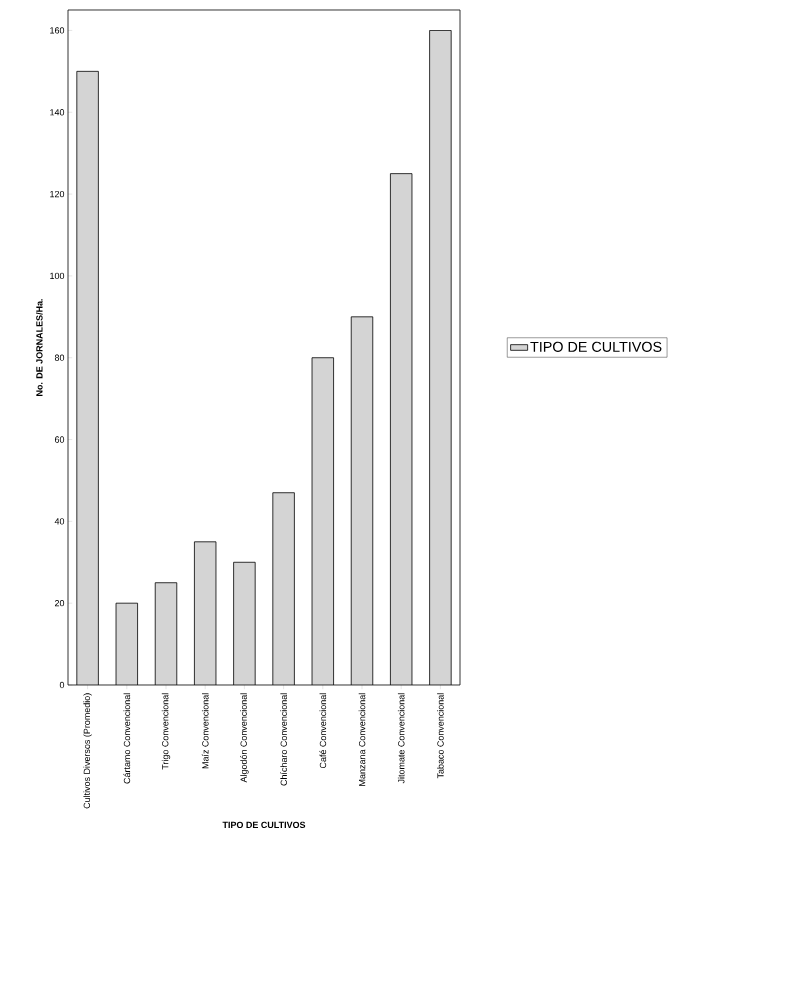  I want to click on x-tick-label: Tabaco Convencional, so click(440, 736).